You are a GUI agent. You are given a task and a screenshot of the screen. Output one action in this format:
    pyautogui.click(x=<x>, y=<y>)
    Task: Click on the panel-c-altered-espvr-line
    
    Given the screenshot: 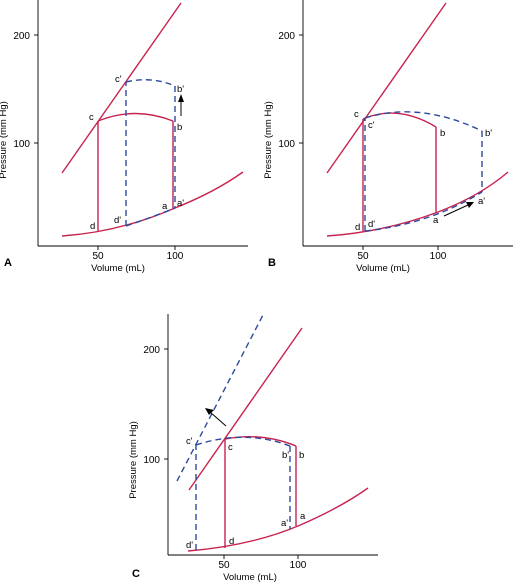 What is the action you would take?
    pyautogui.click(x=220, y=398)
    